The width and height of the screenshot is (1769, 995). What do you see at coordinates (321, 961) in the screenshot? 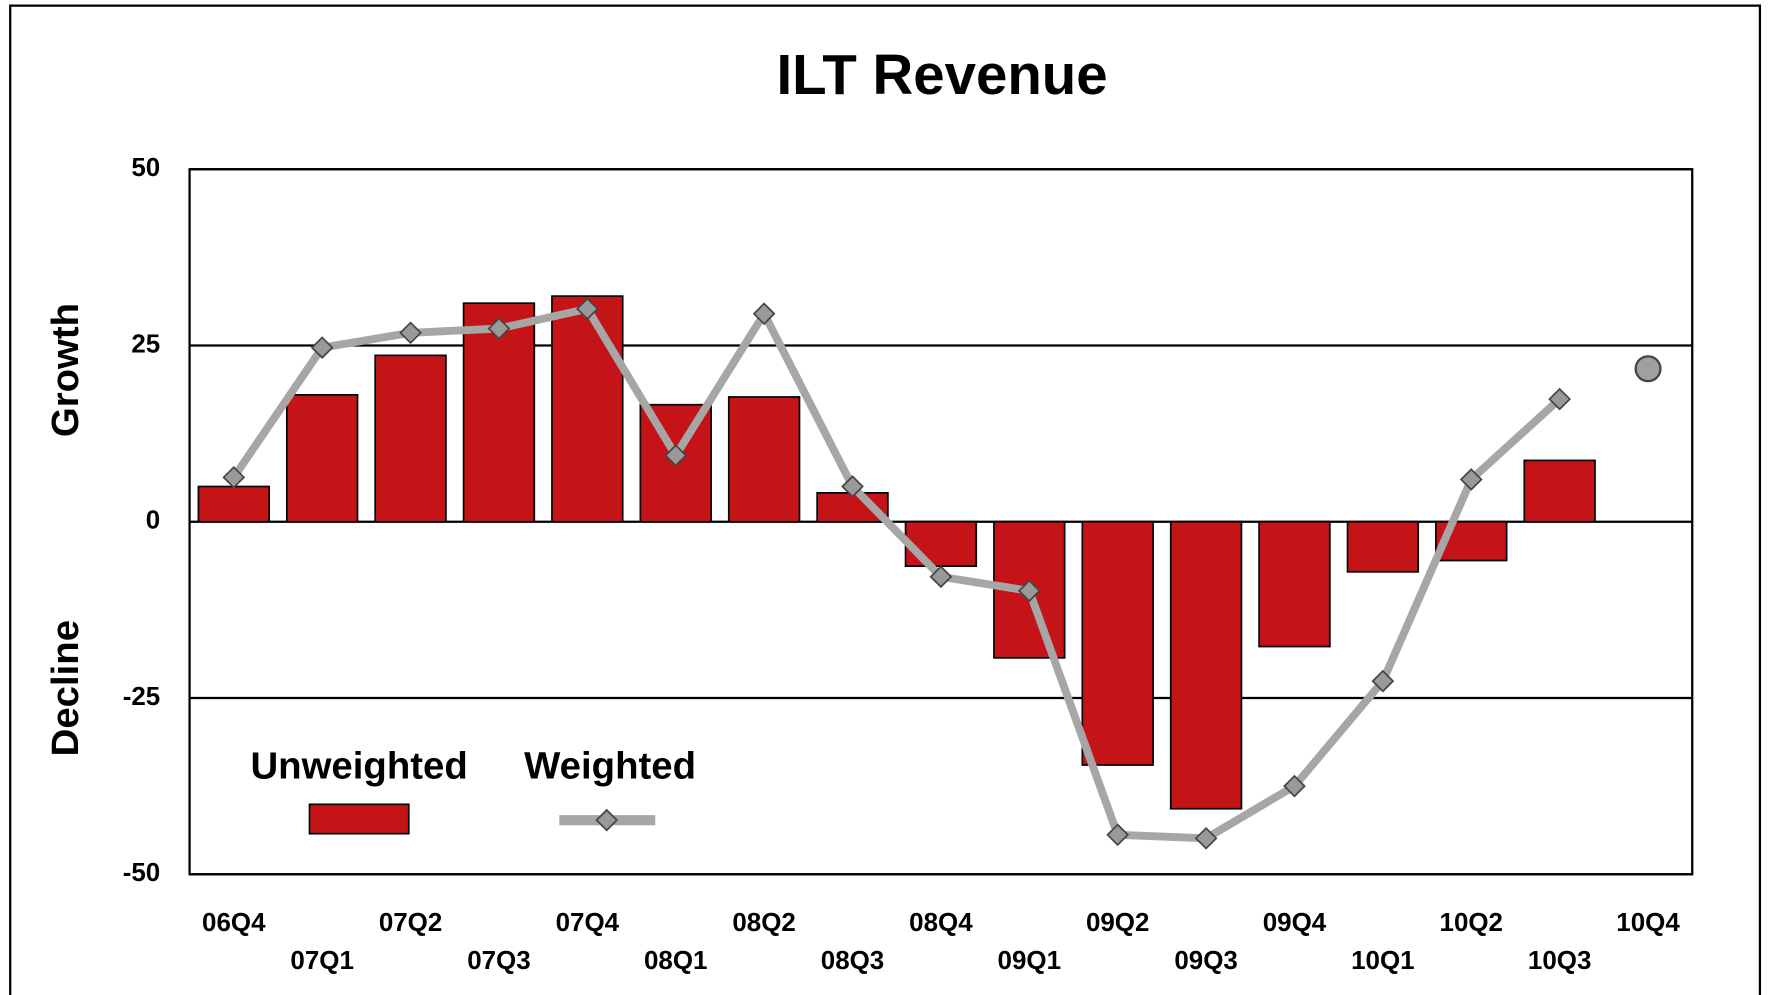
I see `x-tick-label: 07Q1` at bounding box center [321, 961].